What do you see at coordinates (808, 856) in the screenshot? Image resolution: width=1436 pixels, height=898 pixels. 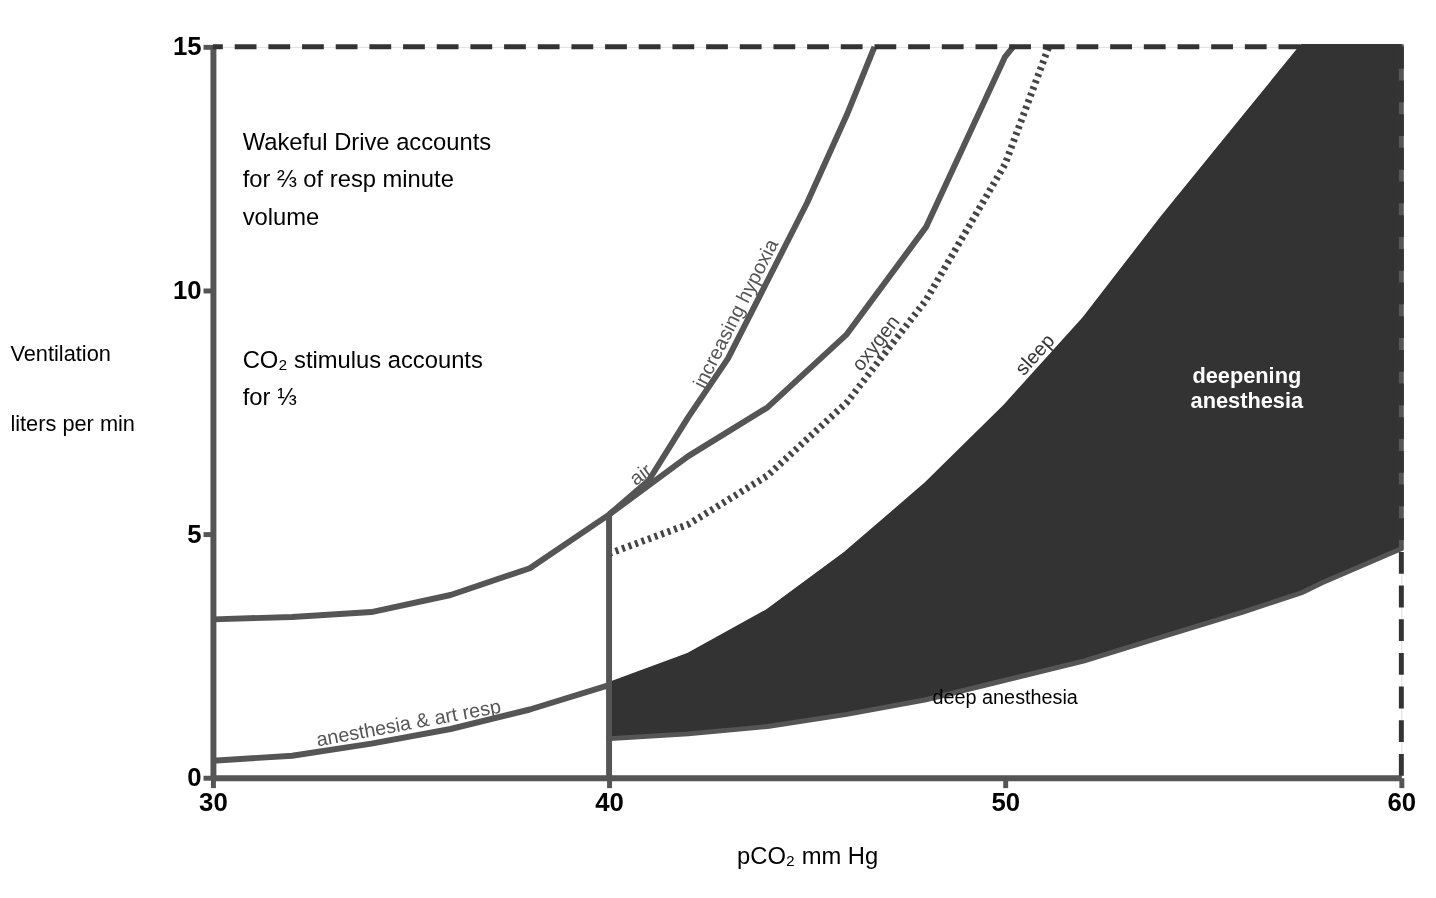 I see `x-axis-title: pCO₂ mm Hg` at bounding box center [808, 856].